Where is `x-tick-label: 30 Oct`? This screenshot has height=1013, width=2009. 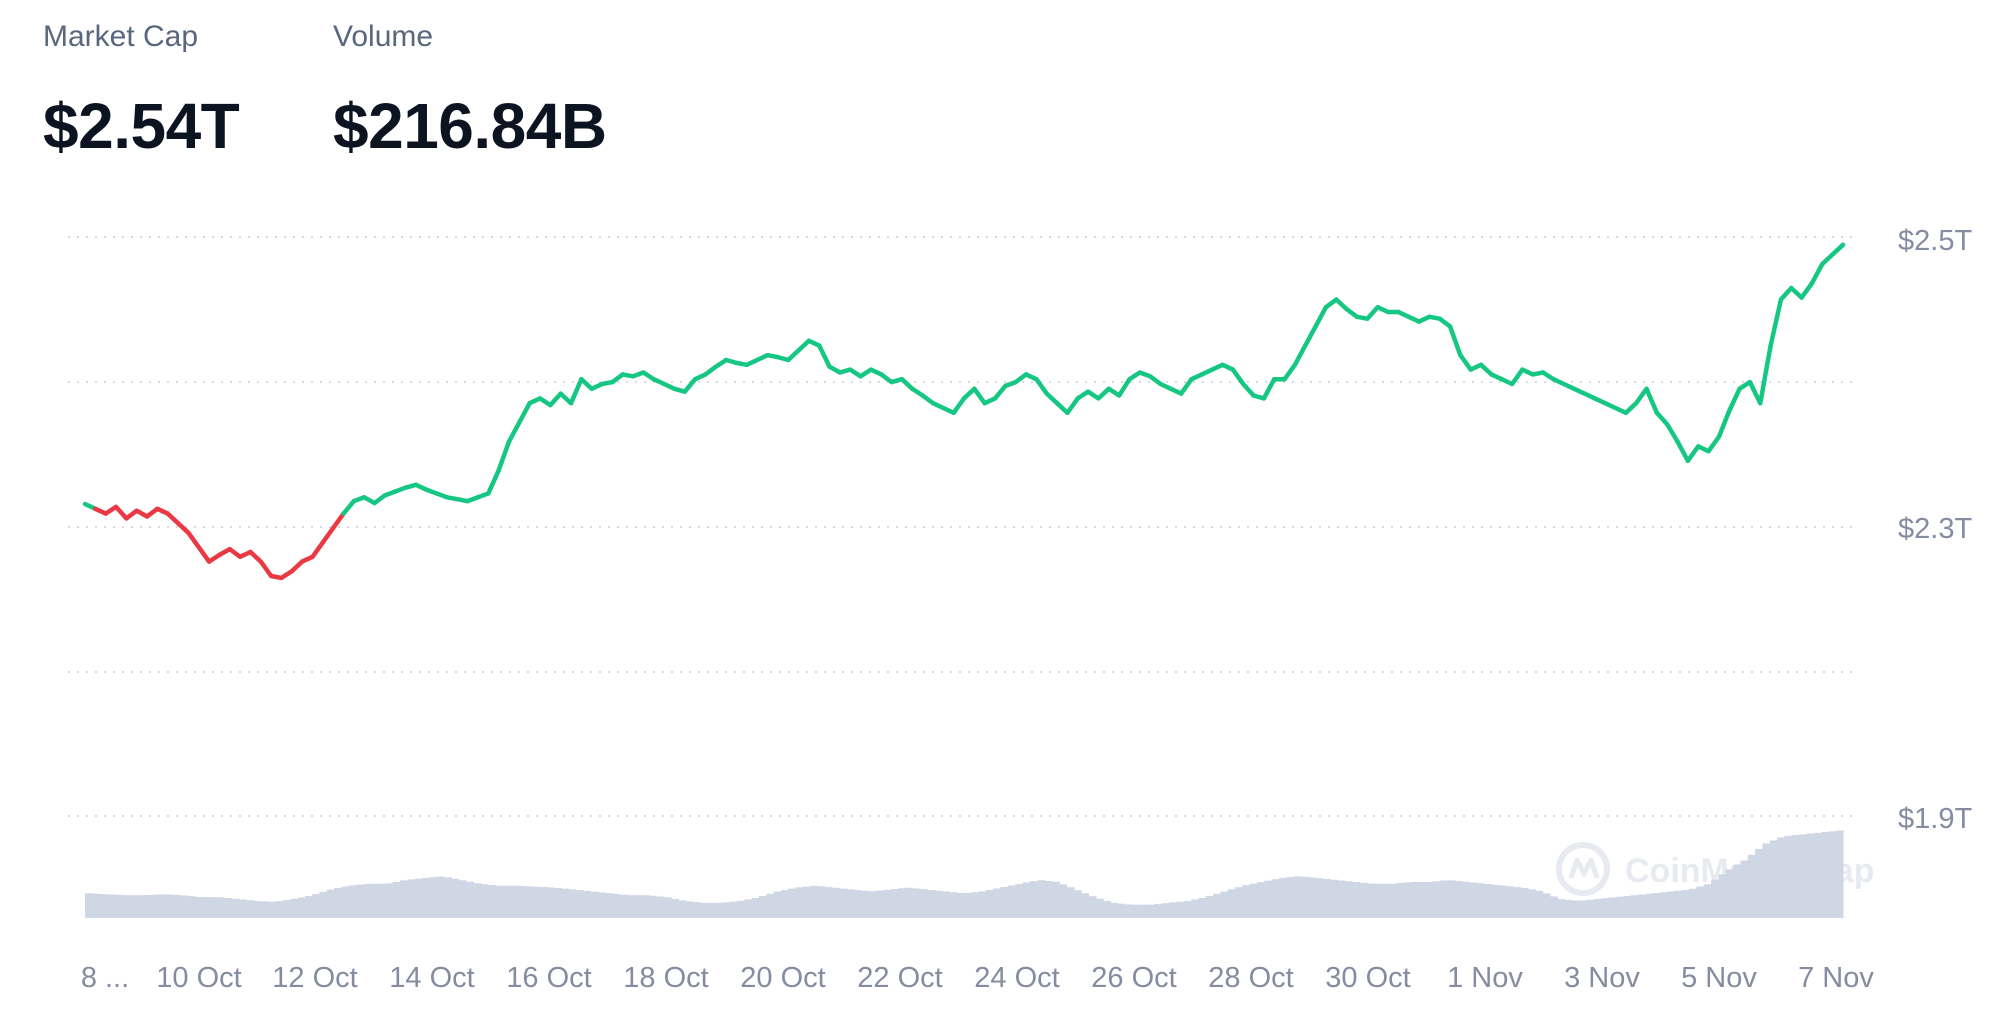 x-tick-label: 30 Oct is located at coordinates (1367, 978).